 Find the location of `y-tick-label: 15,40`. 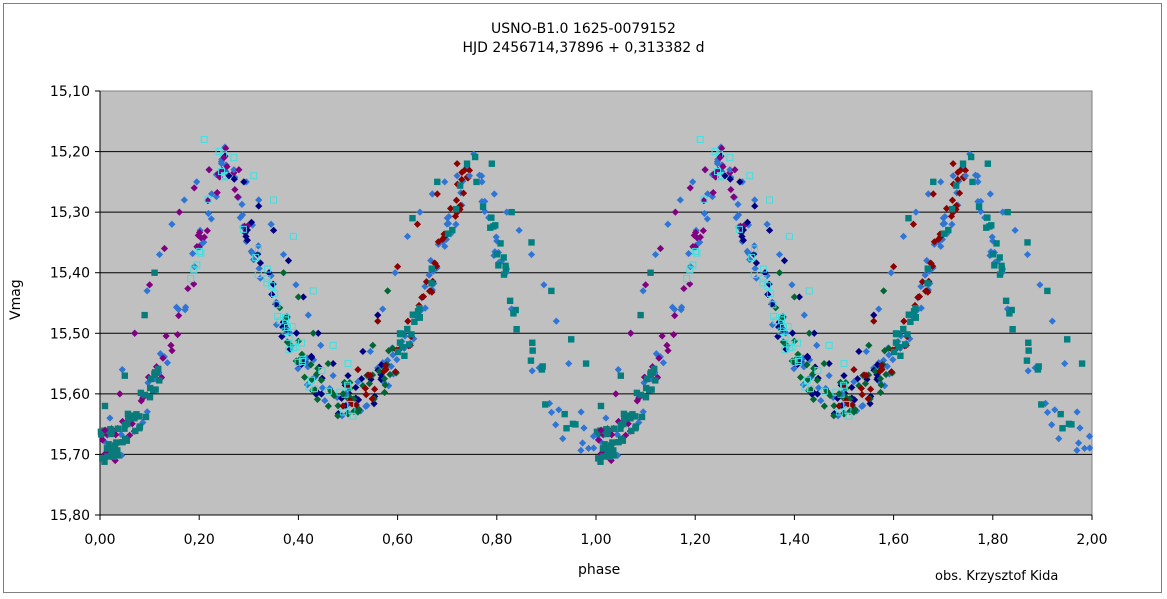

y-tick-label: 15,40 is located at coordinates (70, 274).